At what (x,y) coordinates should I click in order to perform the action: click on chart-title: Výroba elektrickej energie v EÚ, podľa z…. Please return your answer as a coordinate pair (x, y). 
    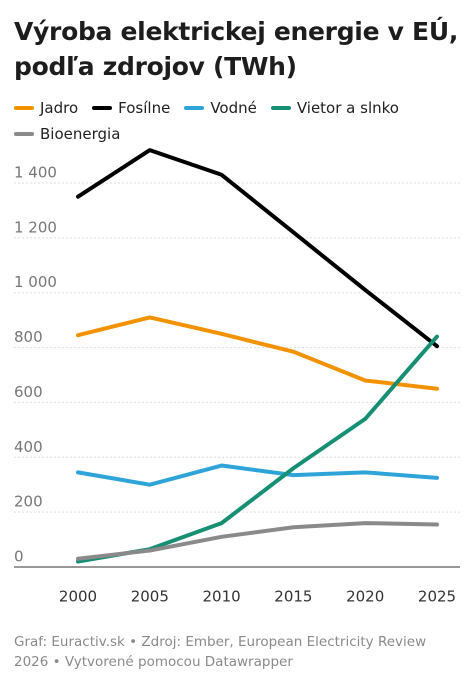
    Looking at the image, I should click on (236, 49).